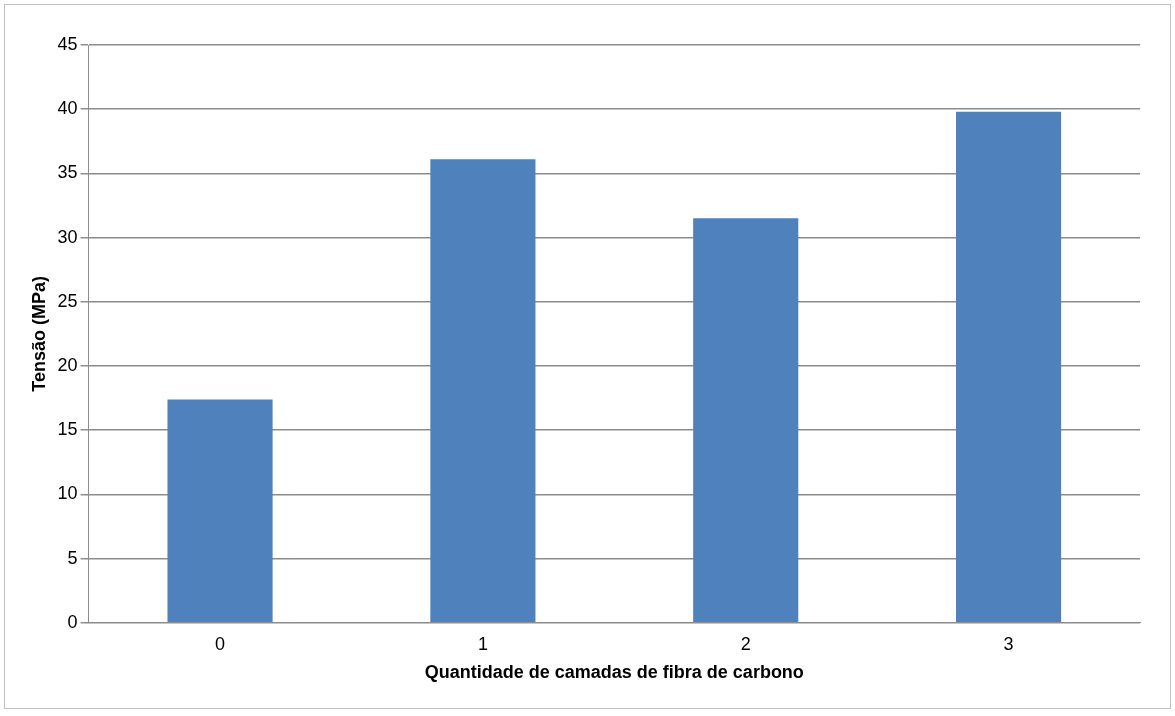  Describe the element at coordinates (67, 364) in the screenshot. I see `y-tick-label: 20` at that location.